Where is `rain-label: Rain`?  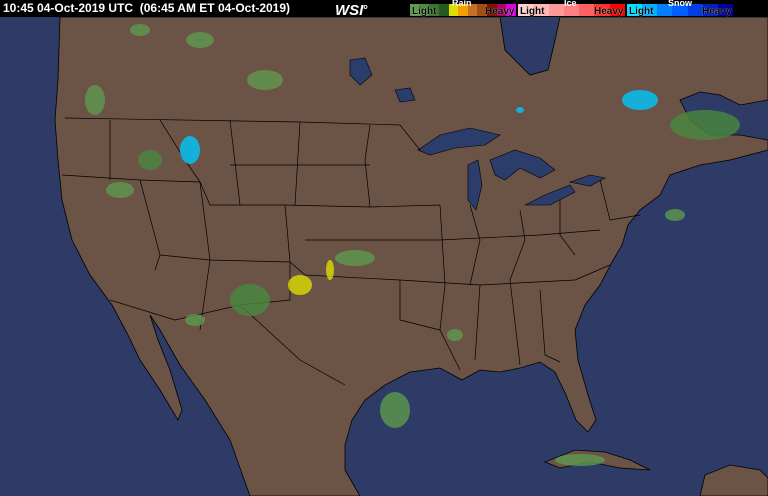 rain-label: Rain is located at coordinates (462, 4).